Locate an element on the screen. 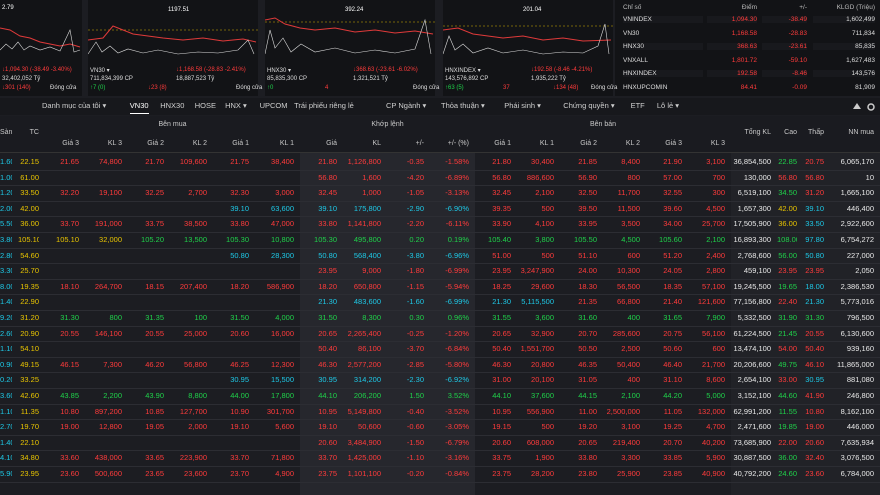 Image resolution: width=880 pixels, height=495 pixels. tab: HOSE is located at coordinates (205, 105).